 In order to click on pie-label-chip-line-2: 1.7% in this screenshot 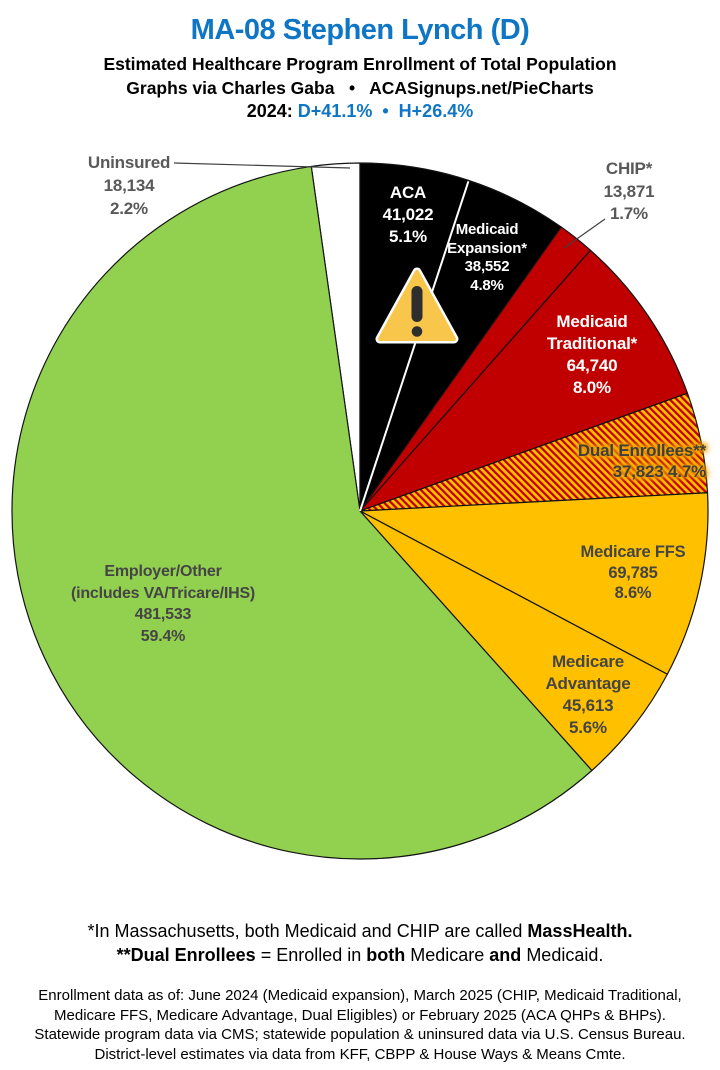, I will do `click(629, 213)`.